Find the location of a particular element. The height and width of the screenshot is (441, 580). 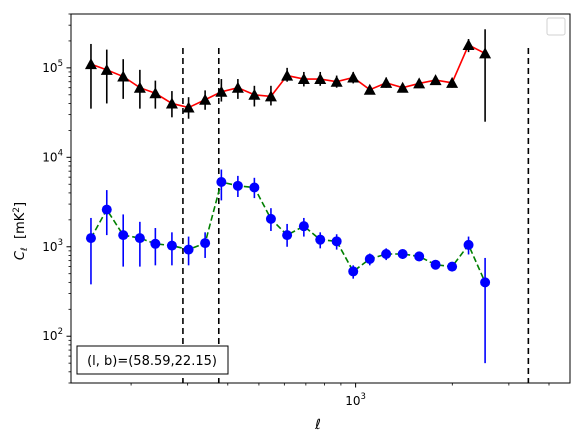

svg-text: Cℓ [mK2] is located at coordinates (21, 231).